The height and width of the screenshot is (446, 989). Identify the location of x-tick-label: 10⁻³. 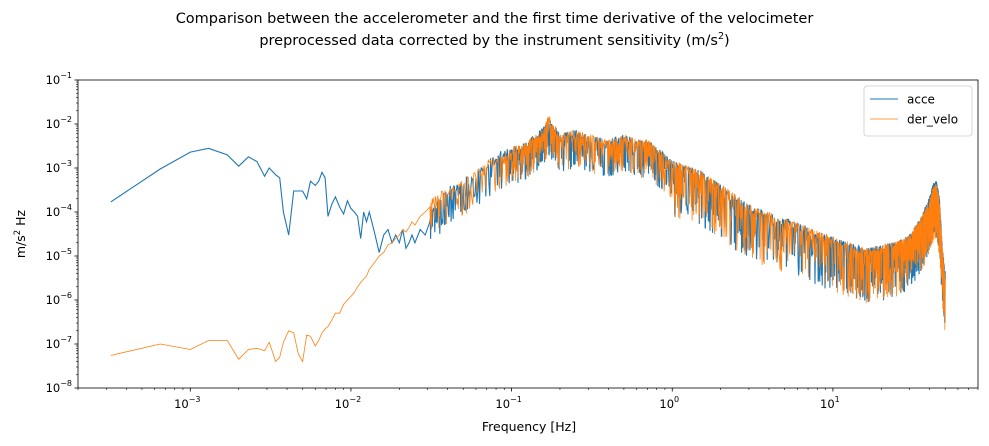
(187, 403).